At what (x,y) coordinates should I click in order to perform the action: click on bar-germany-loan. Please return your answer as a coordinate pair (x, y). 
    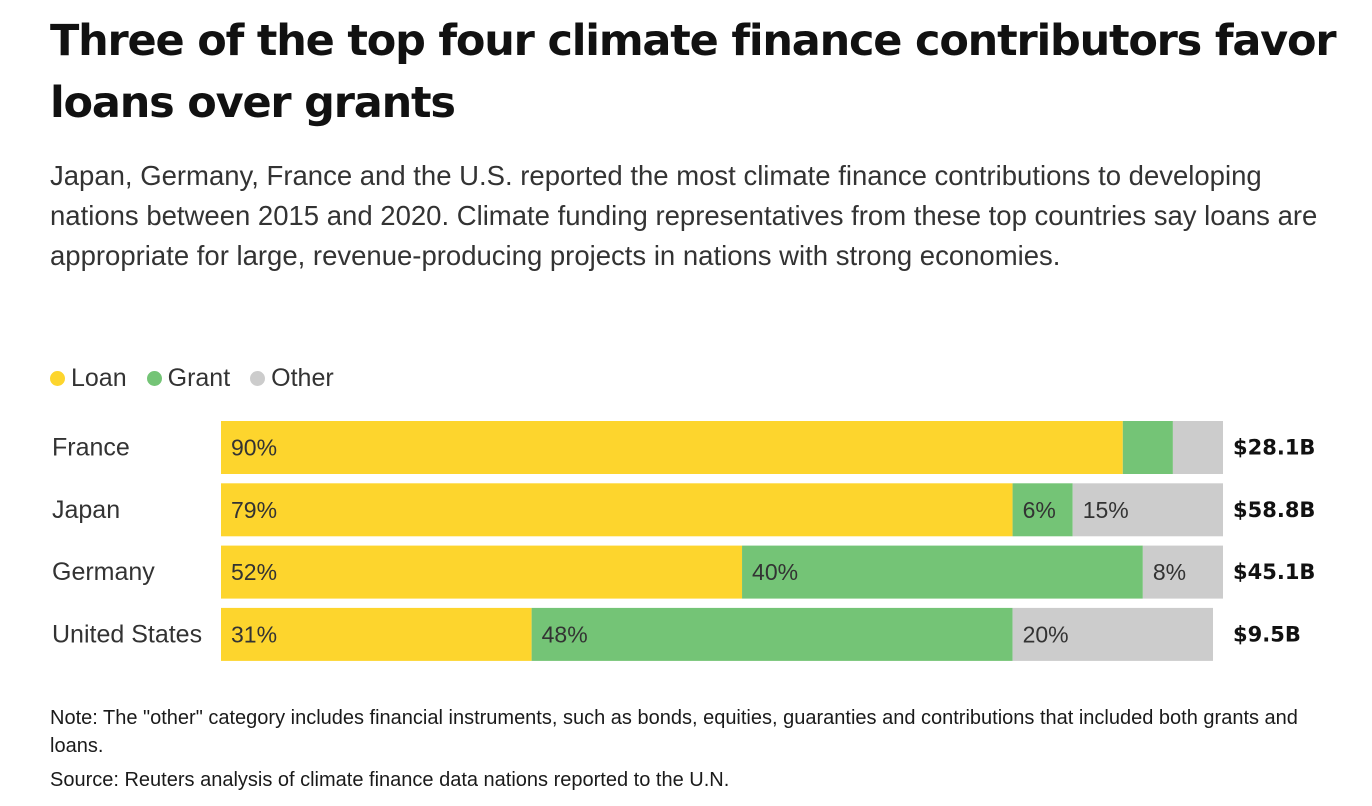
    Looking at the image, I should click on (482, 572).